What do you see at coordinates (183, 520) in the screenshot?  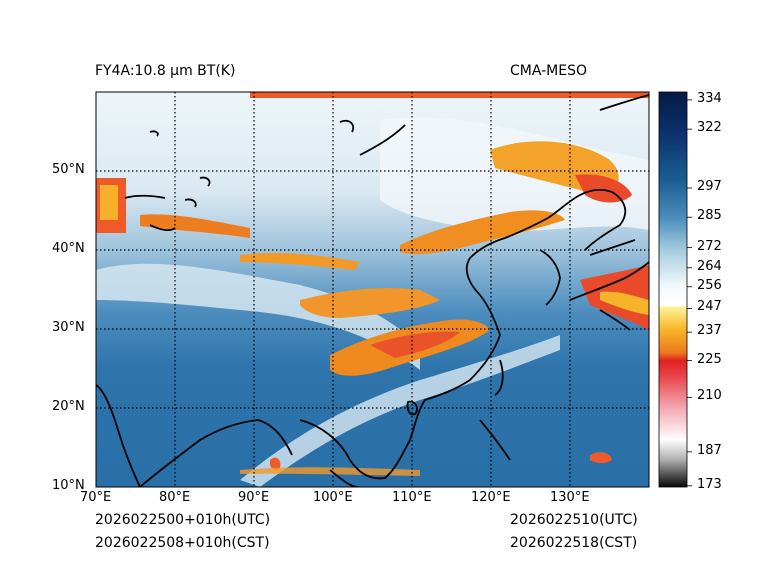 I see `init-time-utc: 2026022500+010h(UTC)` at bounding box center [183, 520].